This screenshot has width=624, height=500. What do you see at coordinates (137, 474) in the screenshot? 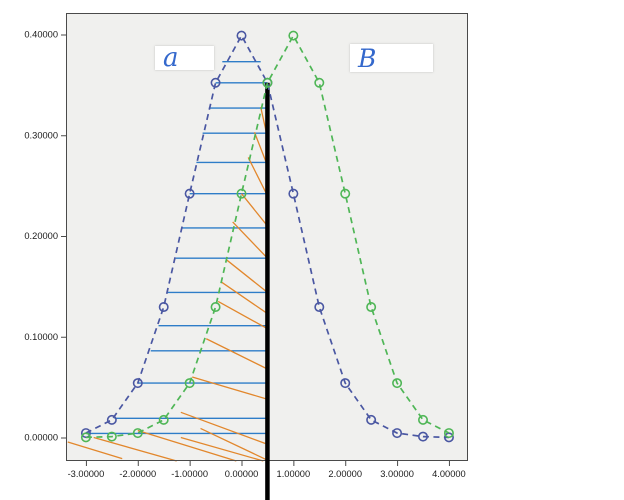
I see `x-tick-label: -2.00000` at bounding box center [137, 474].